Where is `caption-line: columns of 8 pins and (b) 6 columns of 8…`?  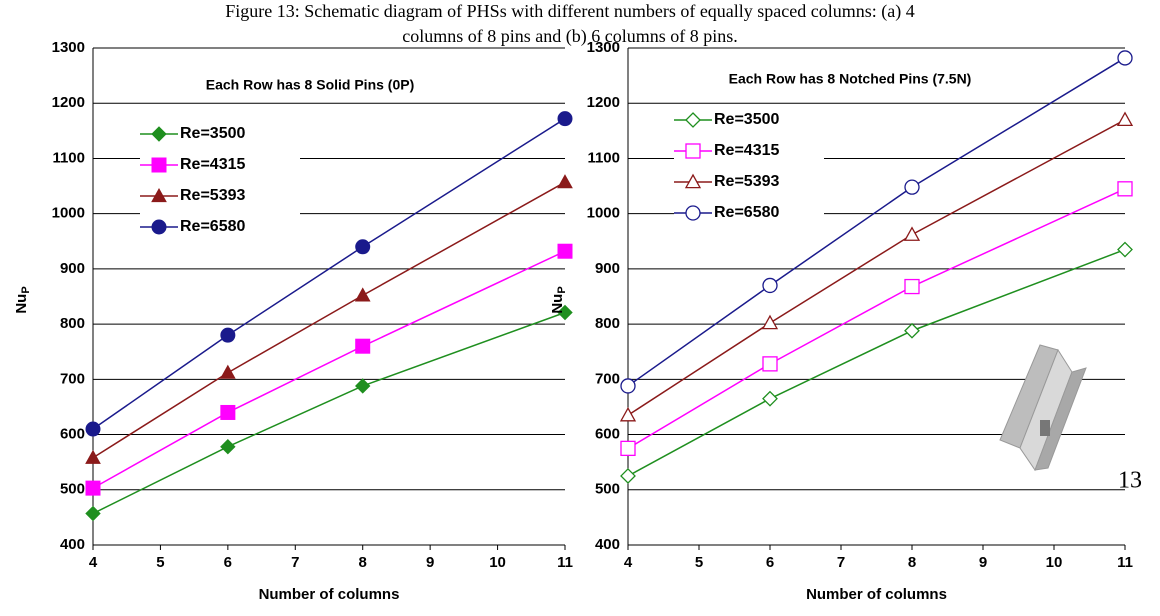
caption-line: columns of 8 pins and (b) 6 columns of 8… is located at coordinates (569, 36).